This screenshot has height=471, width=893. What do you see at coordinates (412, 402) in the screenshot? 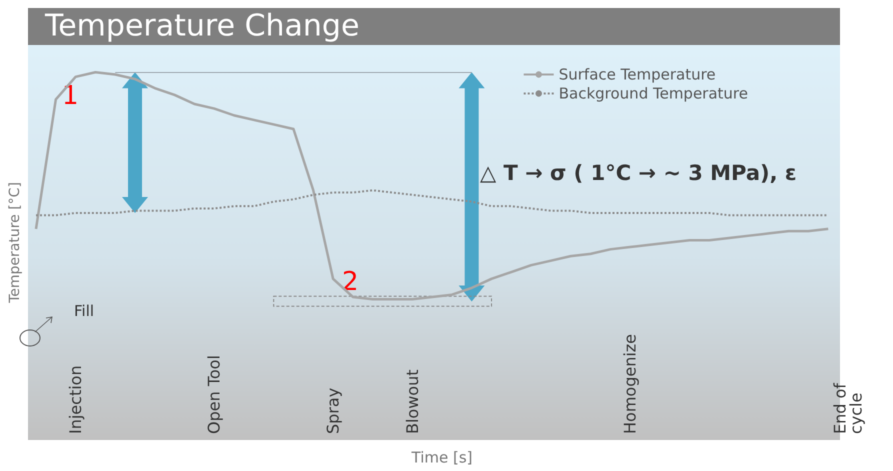
I see `x-tick-label: Blowout` at bounding box center [412, 402].